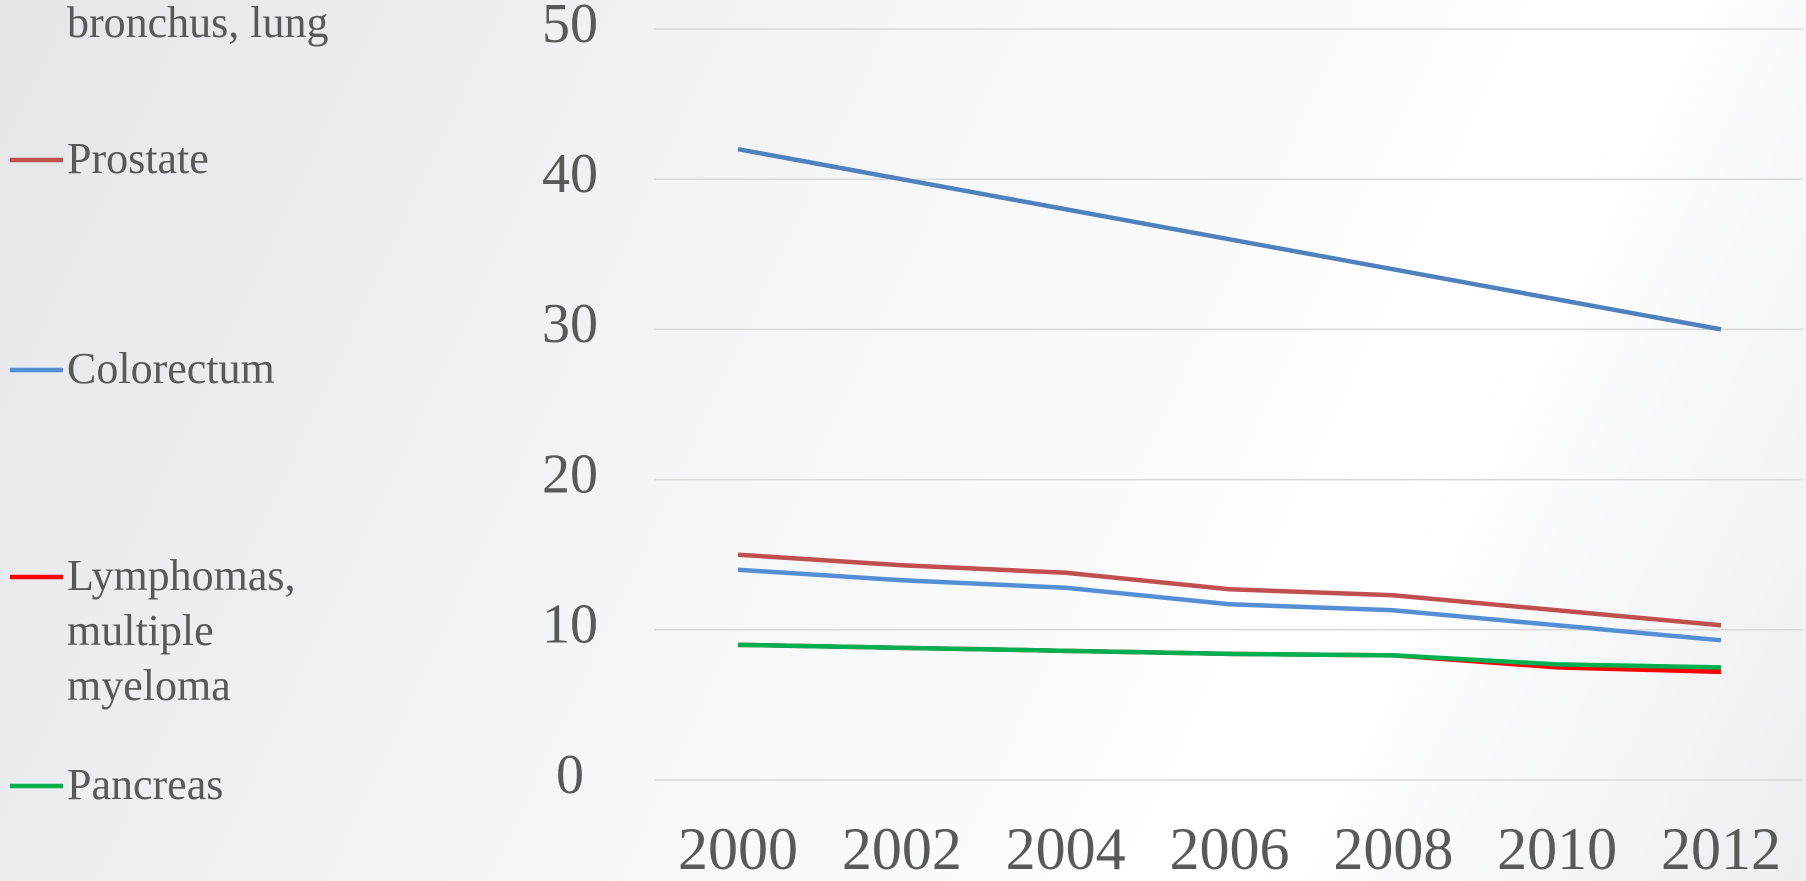  I want to click on y-tick-label: 10, so click(570, 625).